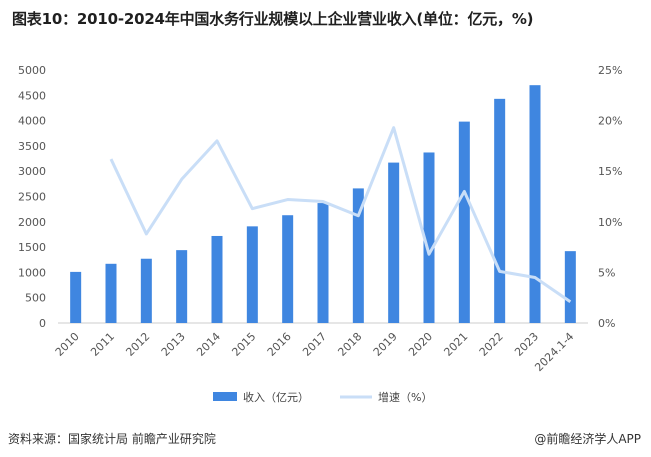 This screenshot has height=457, width=651. What do you see at coordinates (323, 263) in the screenshot?
I see `bar-2017` at bounding box center [323, 263].